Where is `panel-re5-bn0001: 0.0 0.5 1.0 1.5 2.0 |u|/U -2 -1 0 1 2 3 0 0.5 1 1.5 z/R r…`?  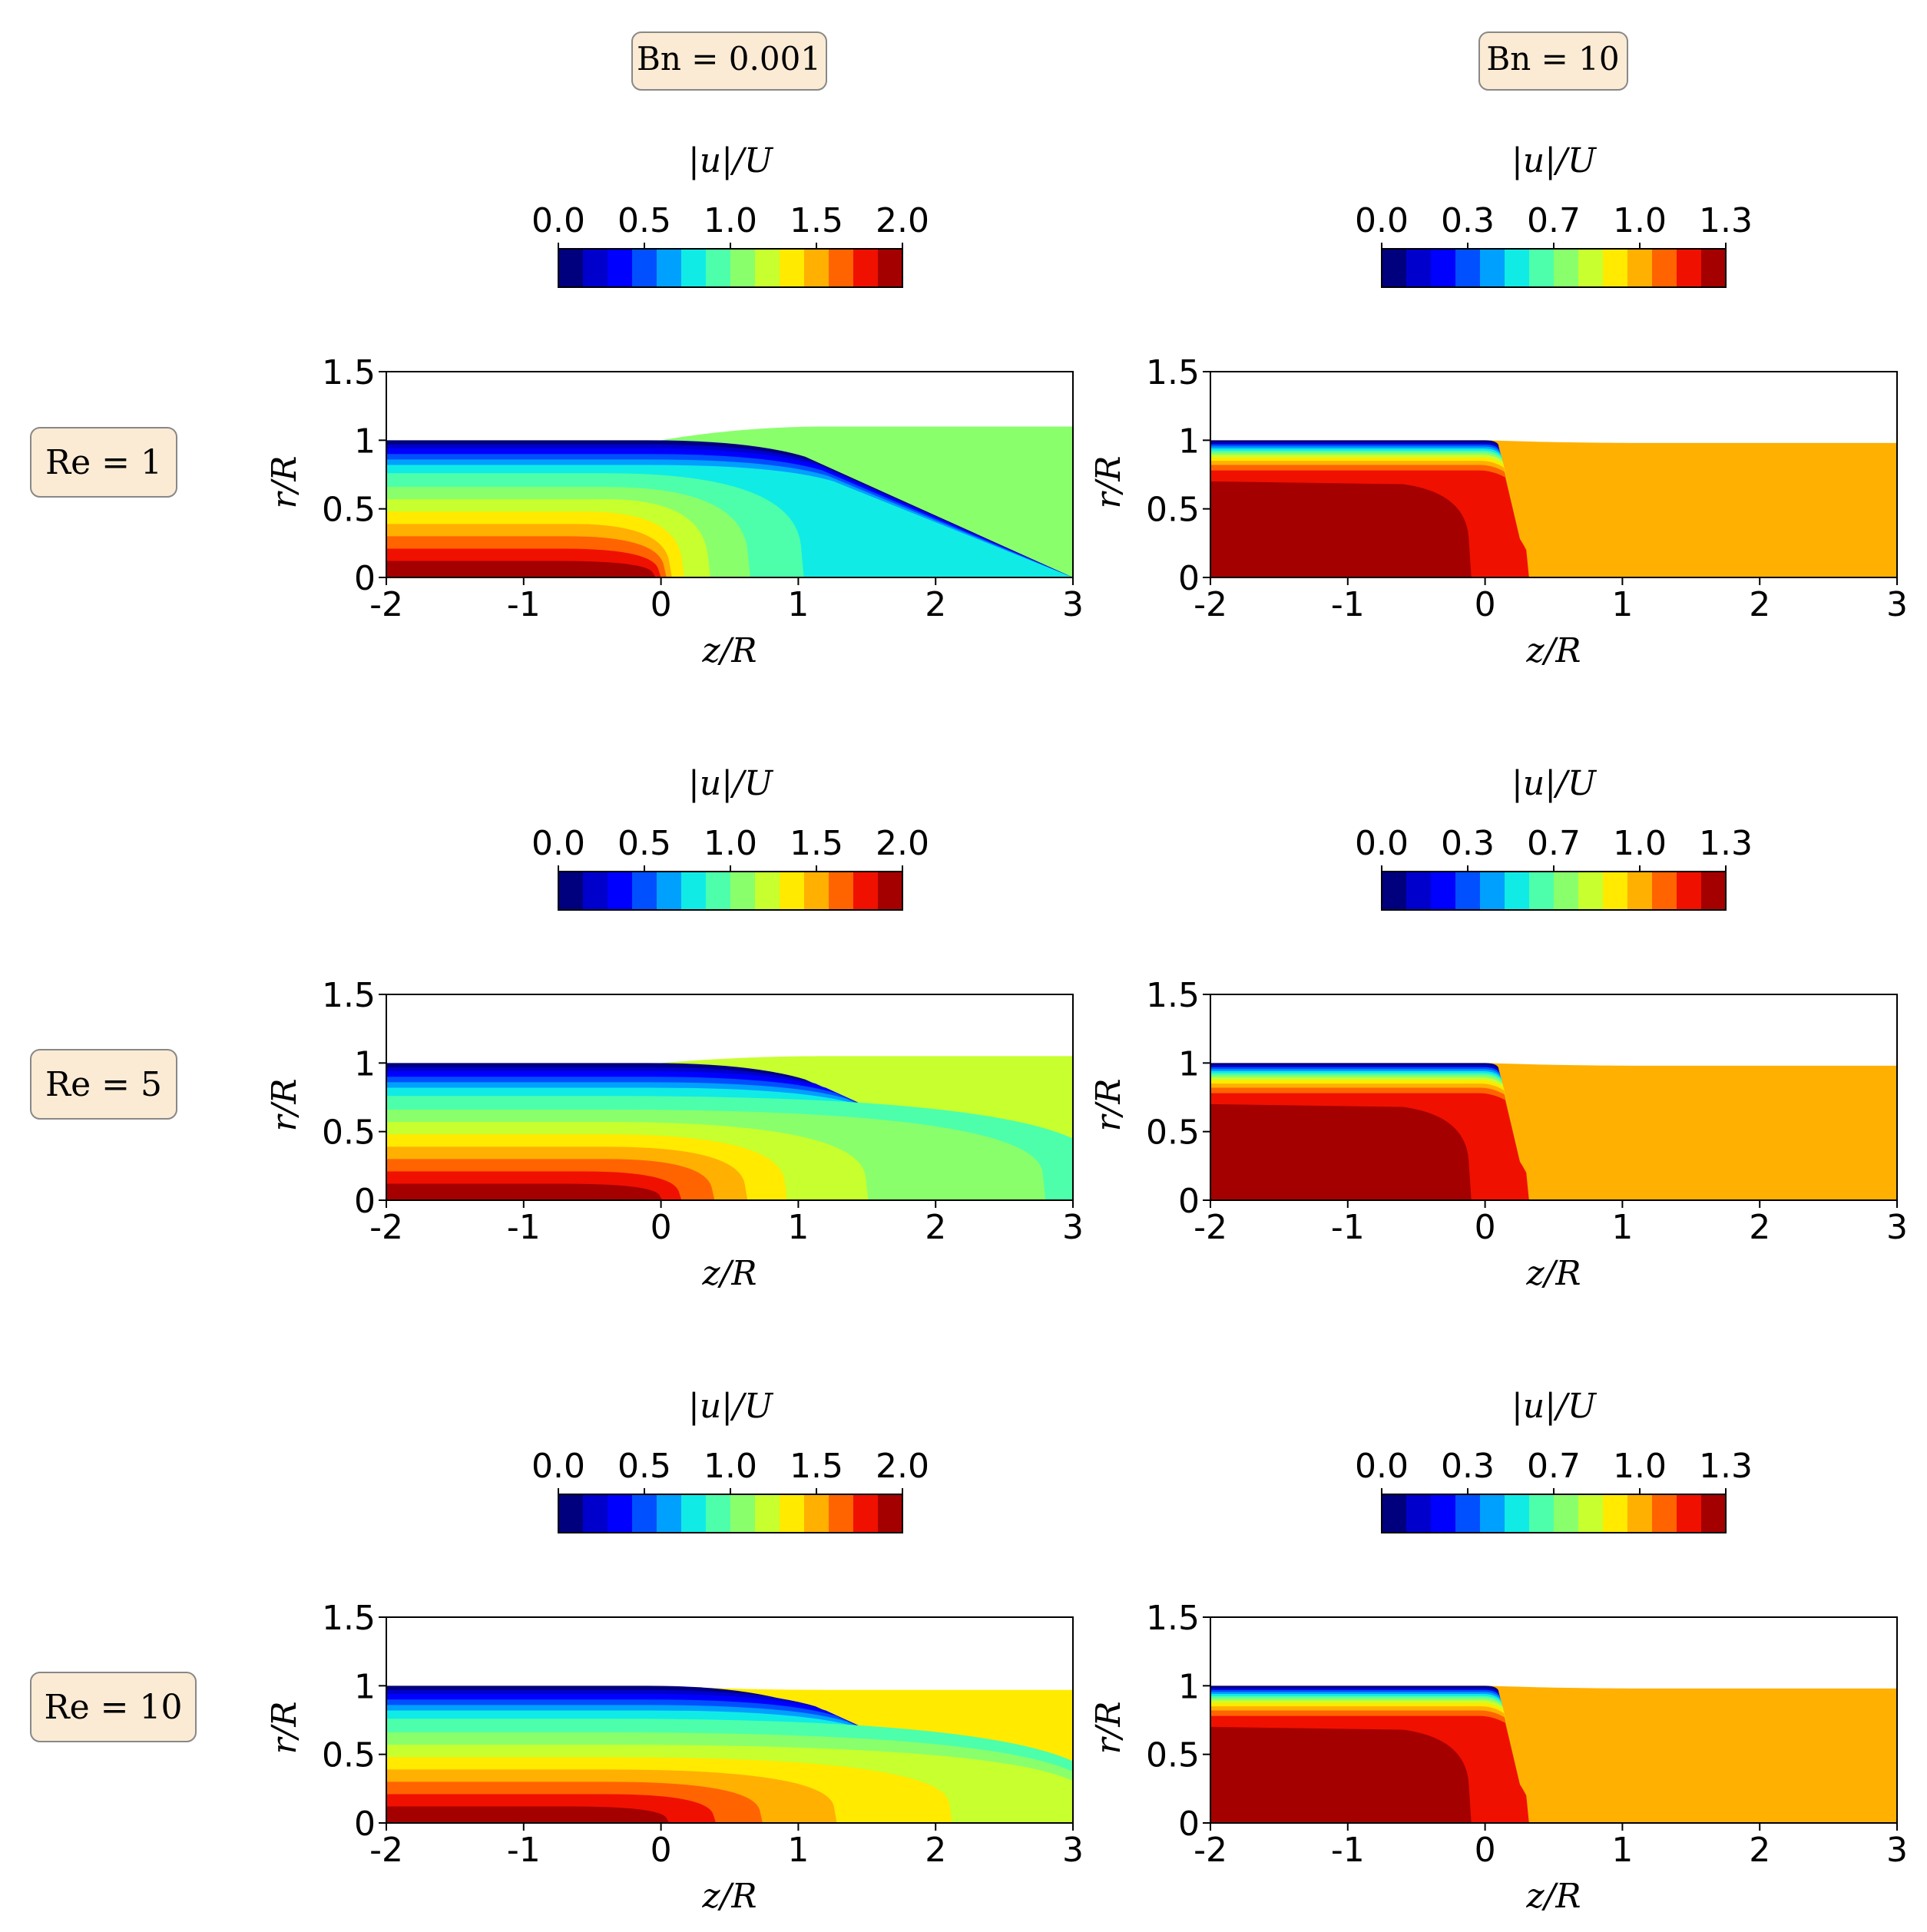
panel-re5-bn0001: 0.0 0.5 1.0 1.5 2.0 |u|/U -2 -1 0 1 2 3 0 0.5 1 1.5 z/R r… is located at coordinates (674, 1028).